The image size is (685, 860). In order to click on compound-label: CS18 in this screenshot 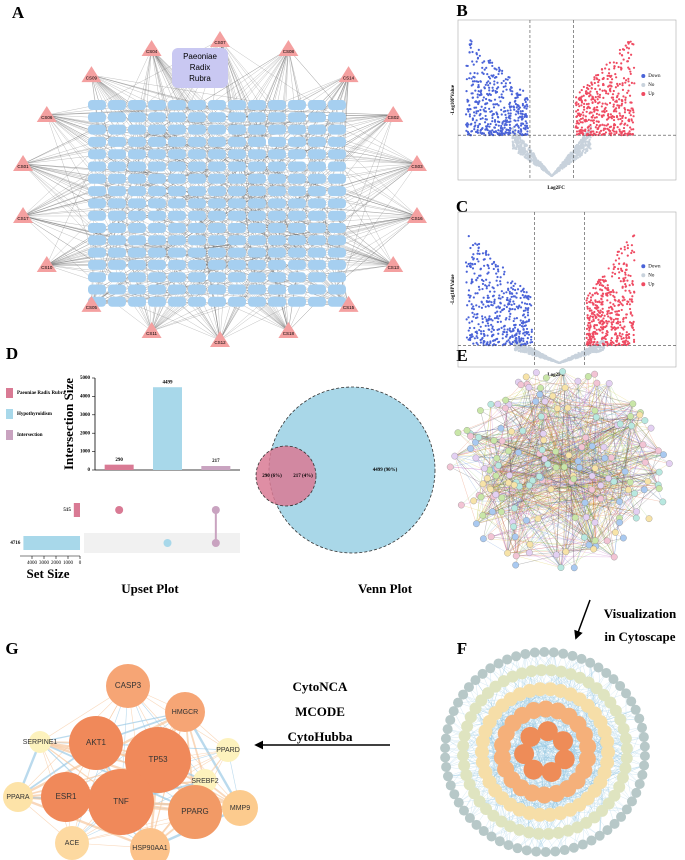, I will do `click(289, 333)`.